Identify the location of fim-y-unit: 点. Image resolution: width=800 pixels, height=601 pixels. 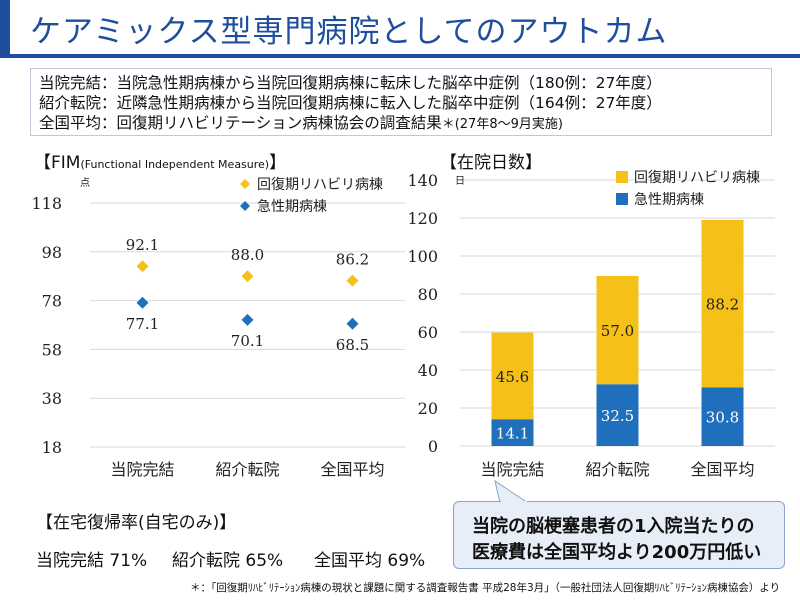
(85, 183).